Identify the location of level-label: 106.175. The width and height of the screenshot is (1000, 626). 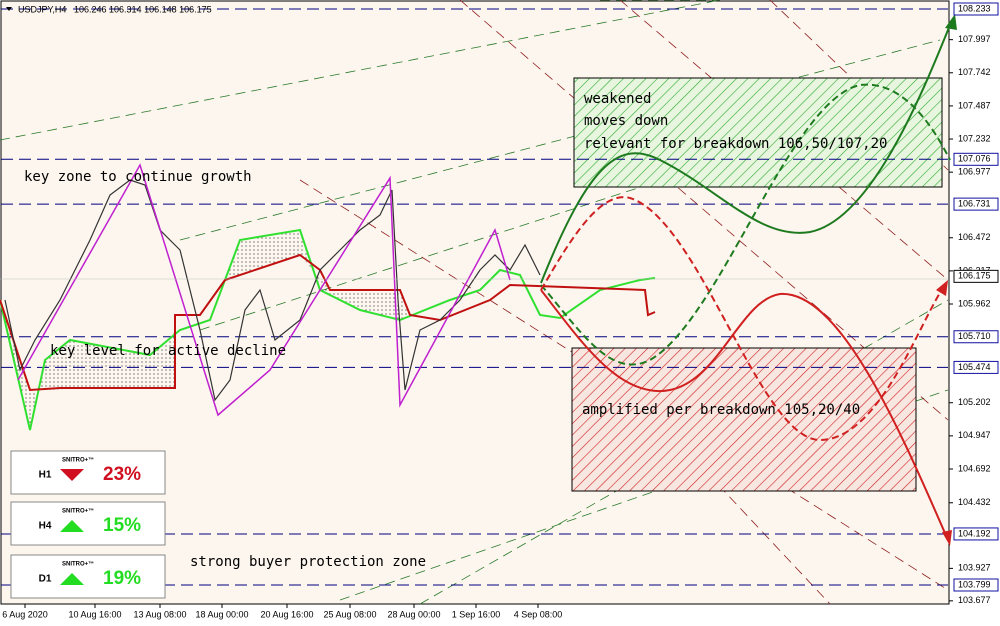
(974, 276).